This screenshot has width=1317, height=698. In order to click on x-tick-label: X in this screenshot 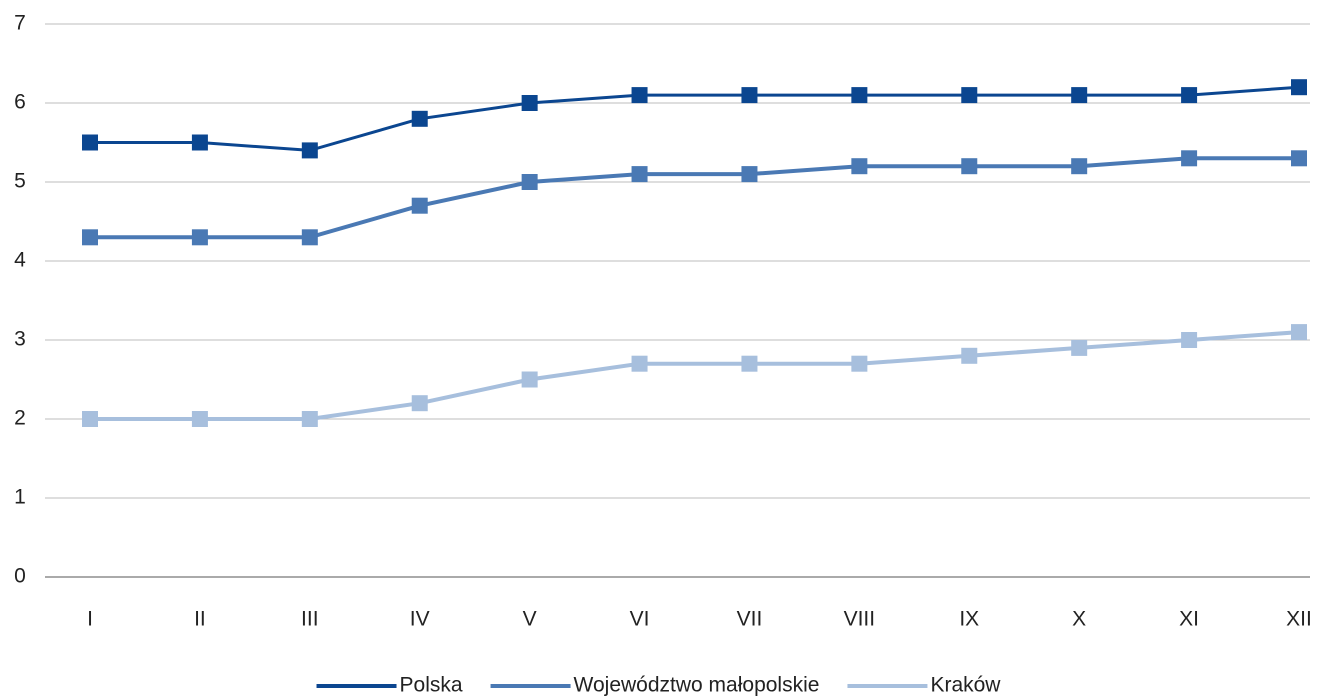, I will do `click(1079, 619)`.